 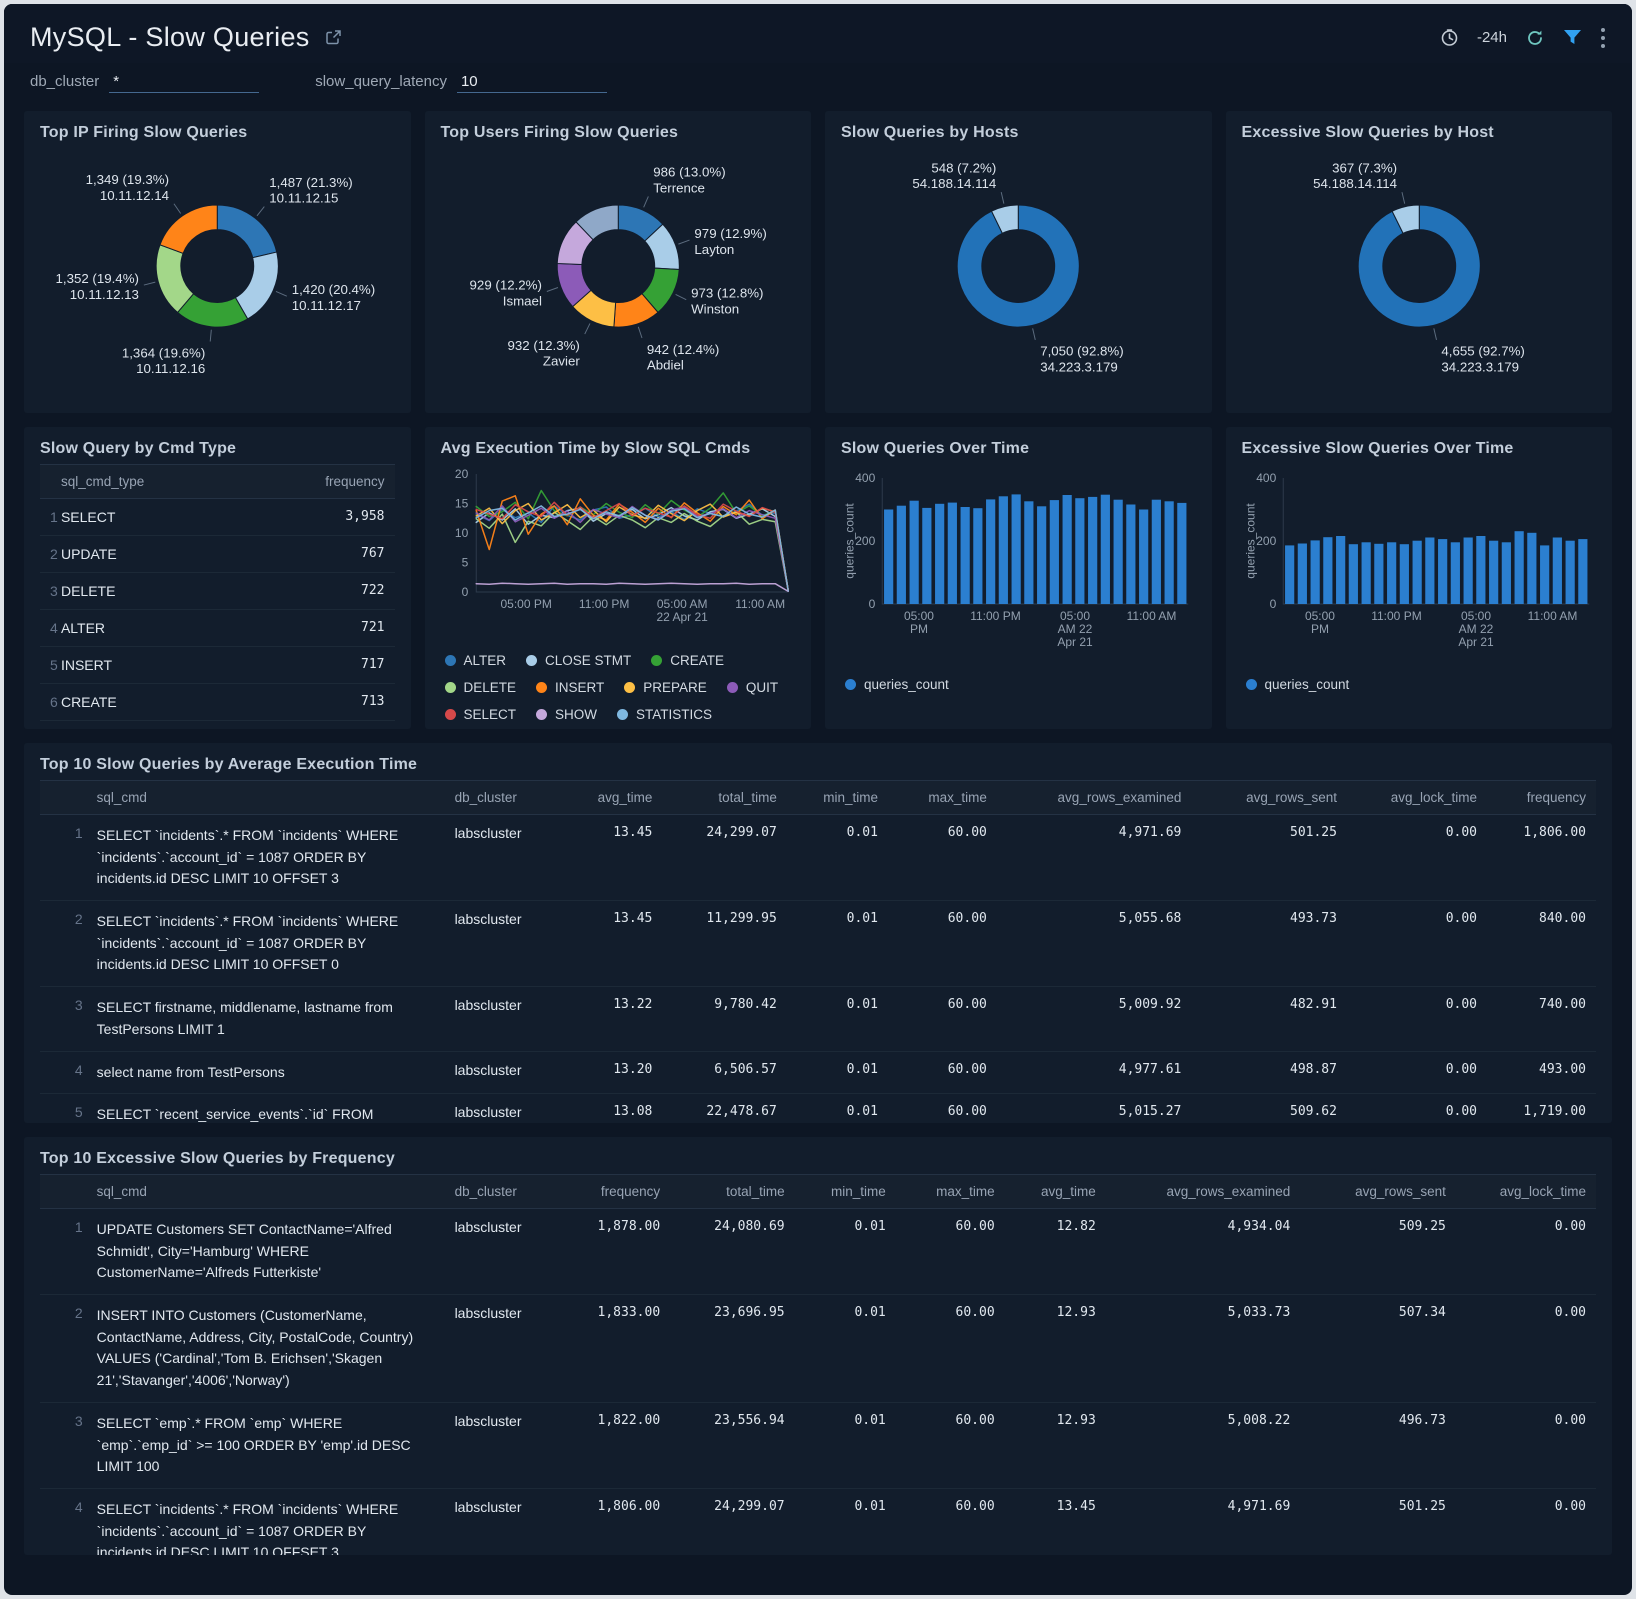 I want to click on table-row: 3 DELETE 722, so click(x=217, y=591).